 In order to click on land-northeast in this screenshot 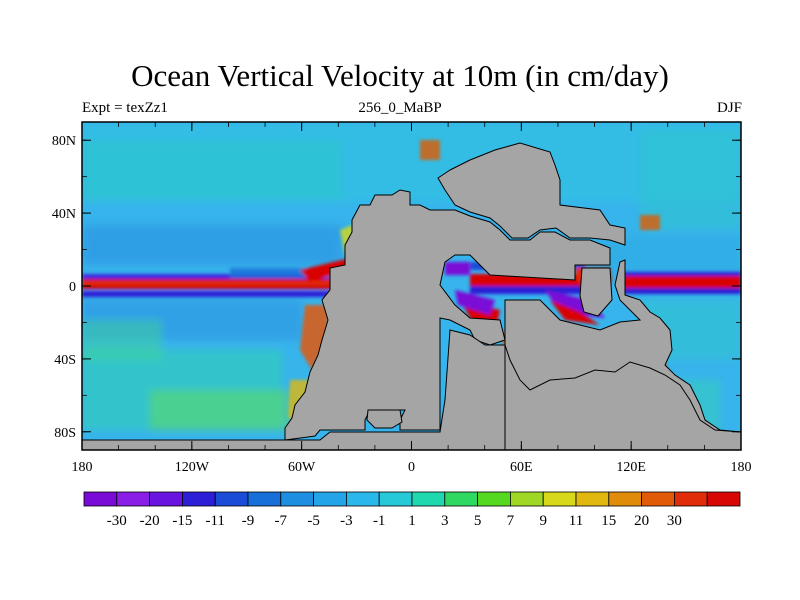, I will do `click(531, 194)`.